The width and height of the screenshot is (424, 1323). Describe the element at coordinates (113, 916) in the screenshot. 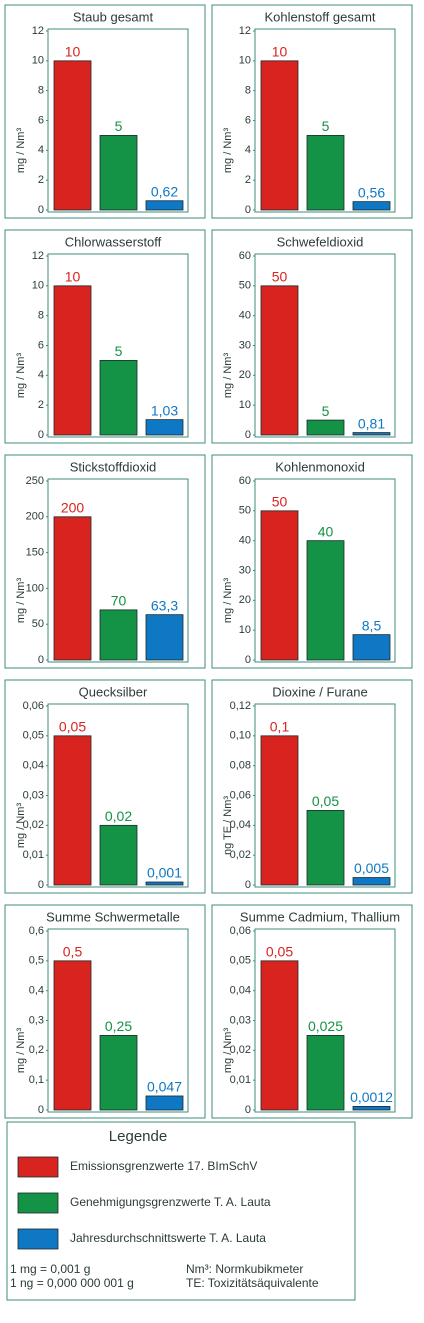

I see `chart-title: Summe Schwermetalle` at that location.